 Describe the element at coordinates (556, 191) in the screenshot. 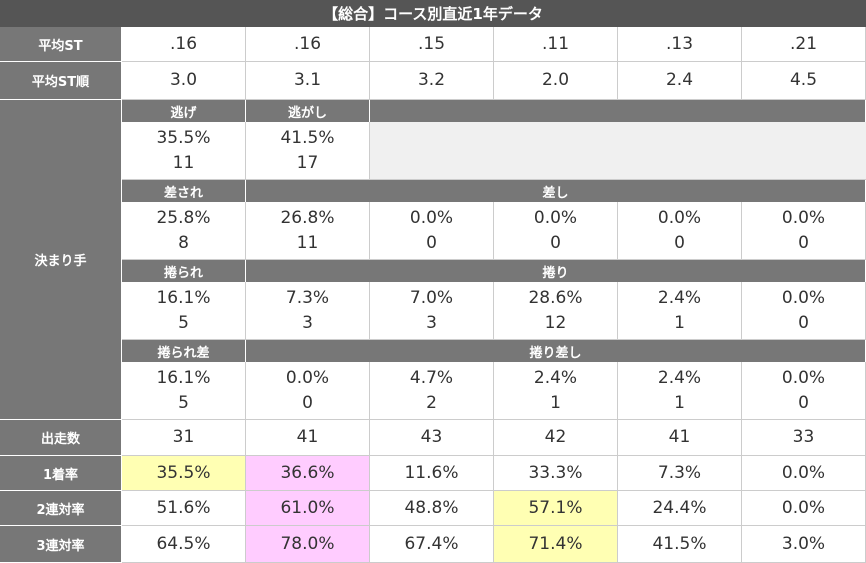

I see `sub-header: 差し` at that location.